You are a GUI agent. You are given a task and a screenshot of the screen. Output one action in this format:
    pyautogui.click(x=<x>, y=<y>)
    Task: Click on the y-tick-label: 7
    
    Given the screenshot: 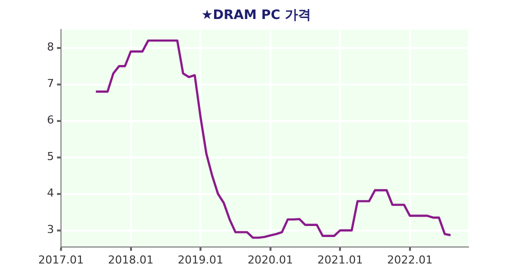 What is the action you would take?
    pyautogui.click(x=50, y=83)
    